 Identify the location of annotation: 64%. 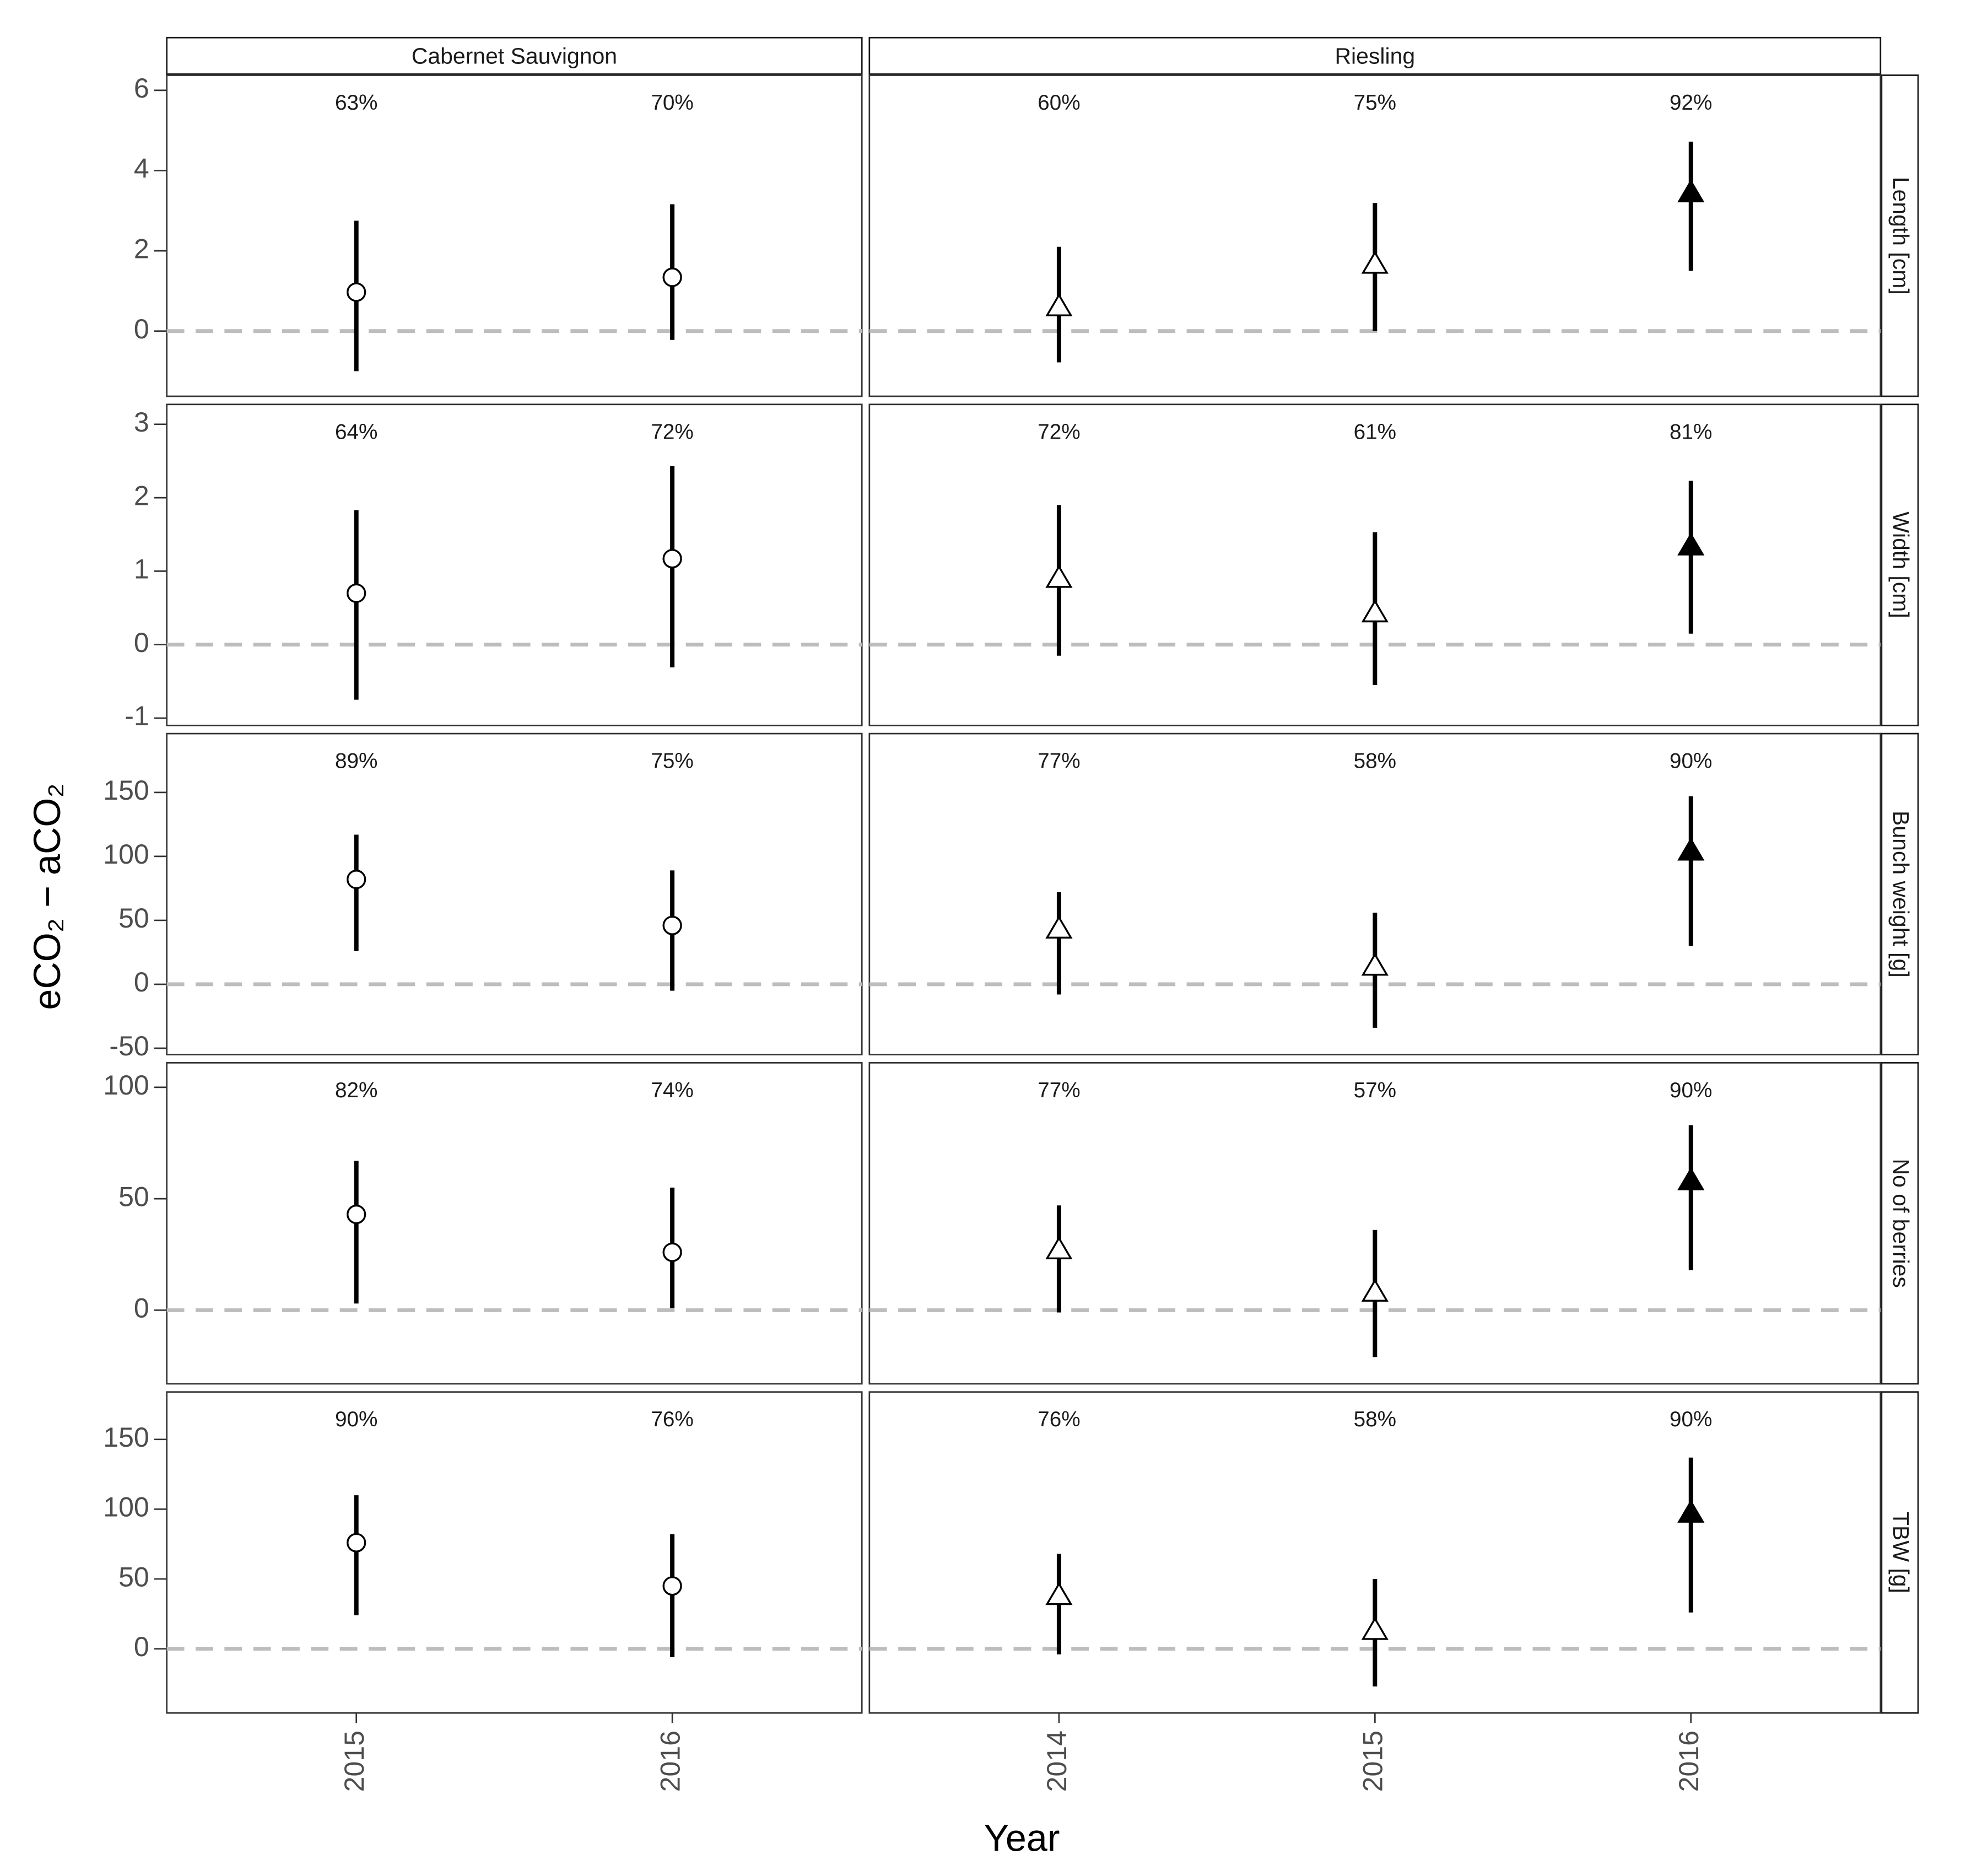
(356, 432).